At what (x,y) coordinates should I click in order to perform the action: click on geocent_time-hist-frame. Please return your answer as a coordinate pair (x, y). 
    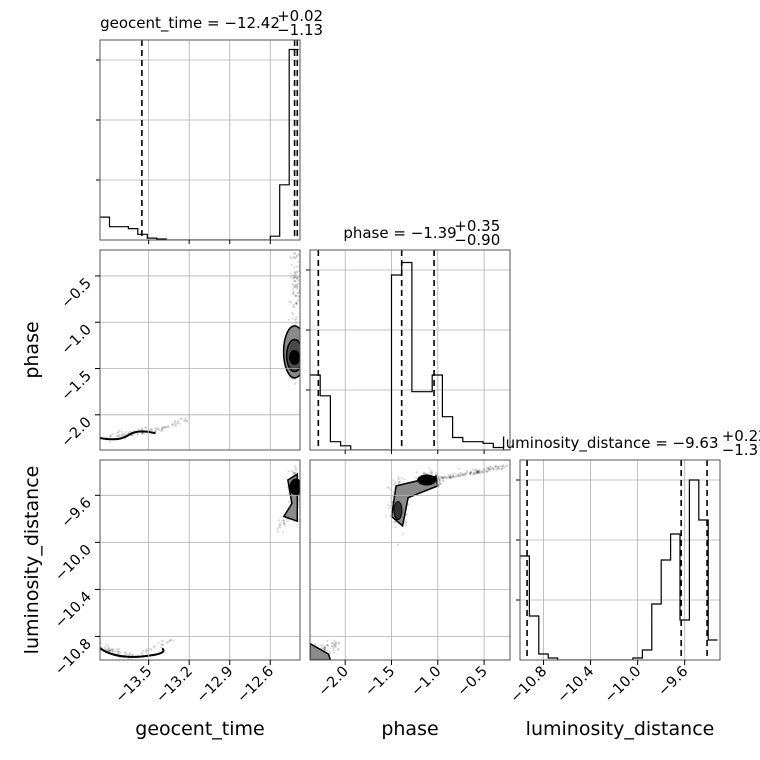
    Looking at the image, I should click on (200, 140).